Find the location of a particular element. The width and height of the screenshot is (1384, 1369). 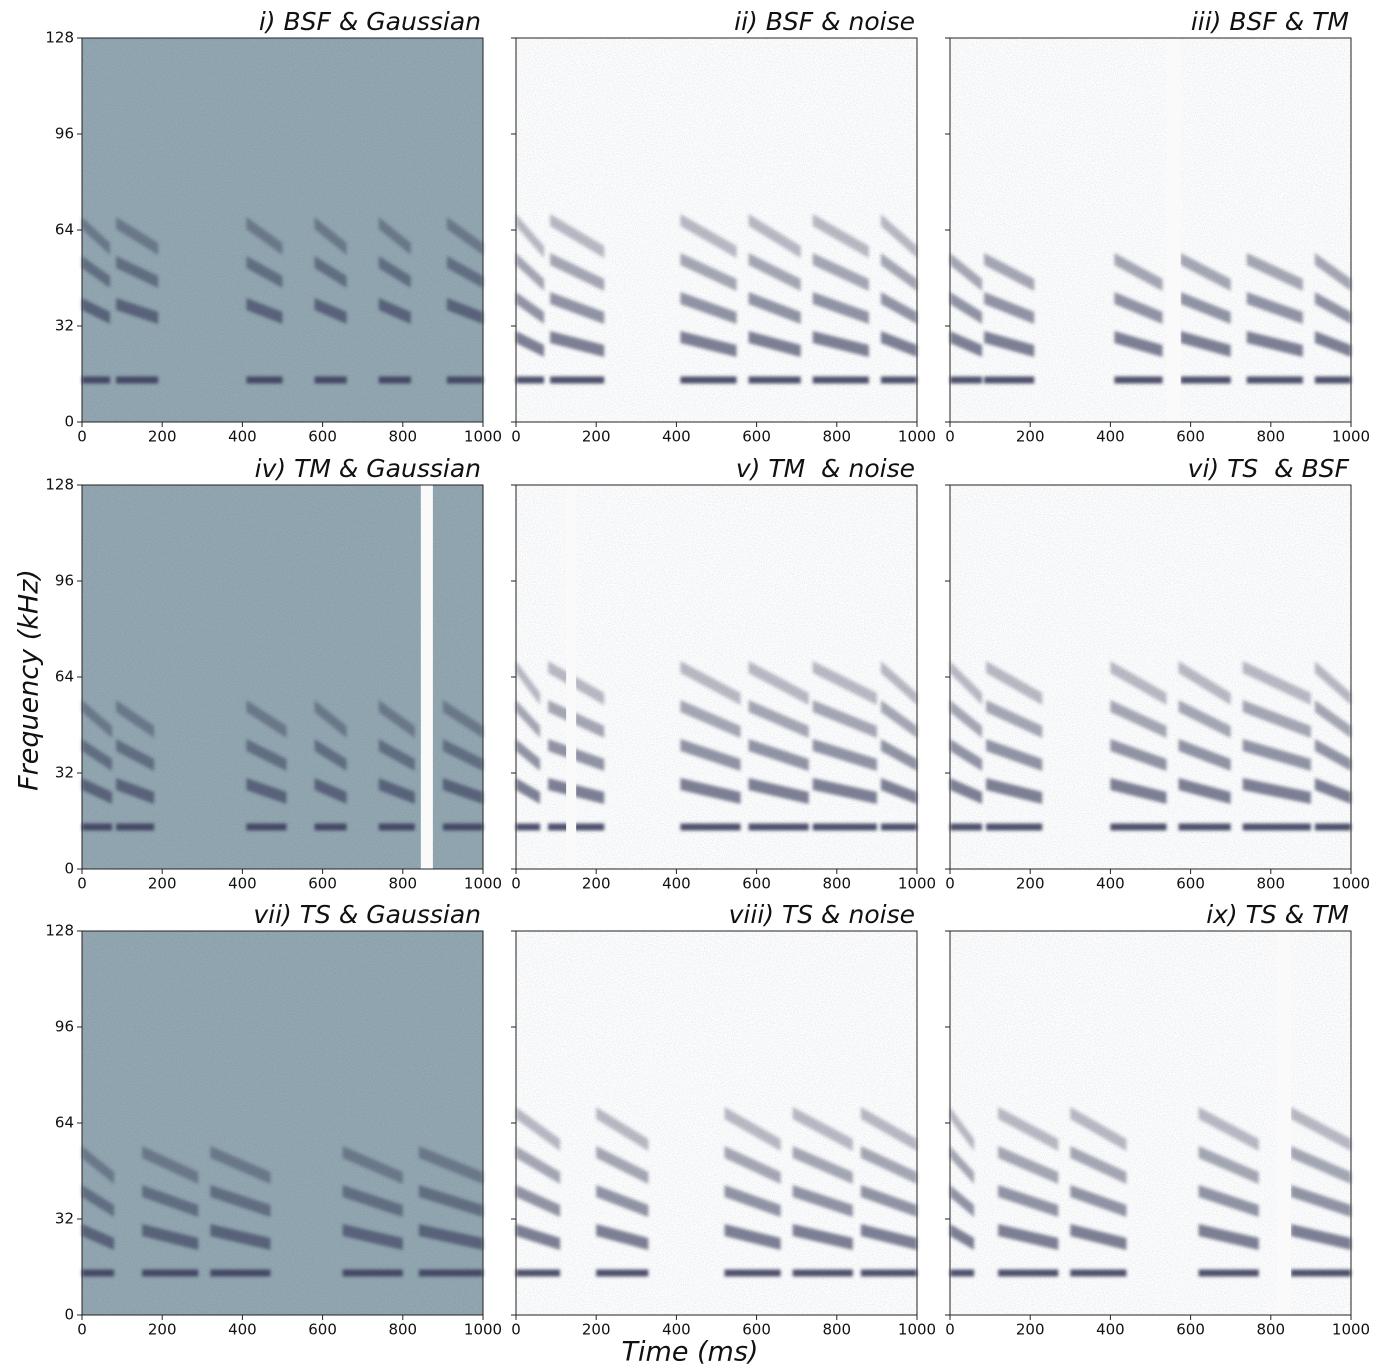

panel-title: vii) TS & Gaussian is located at coordinates (367, 914).